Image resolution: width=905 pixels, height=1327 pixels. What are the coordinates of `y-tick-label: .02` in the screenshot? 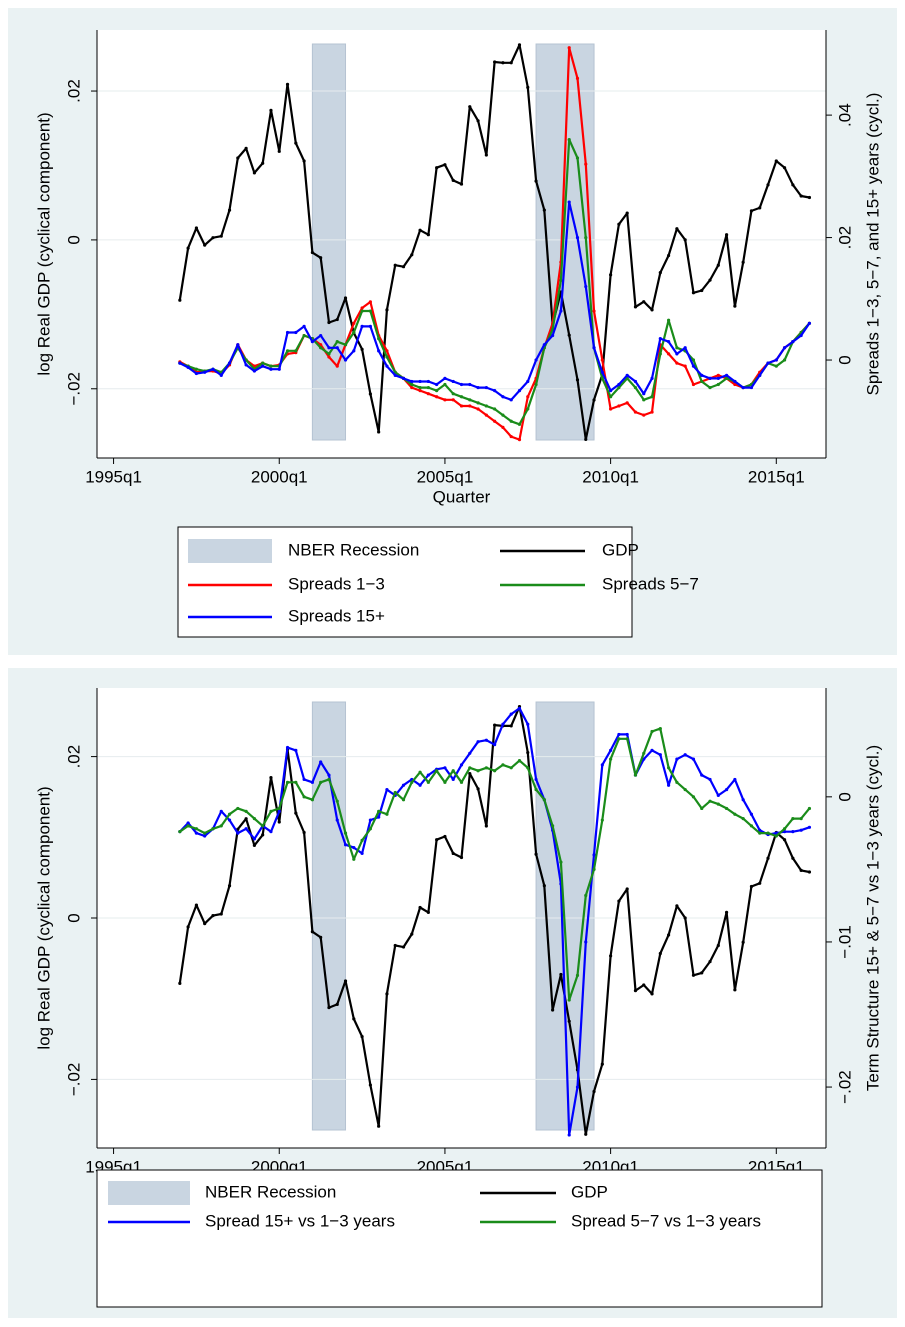 It's located at (73, 757).